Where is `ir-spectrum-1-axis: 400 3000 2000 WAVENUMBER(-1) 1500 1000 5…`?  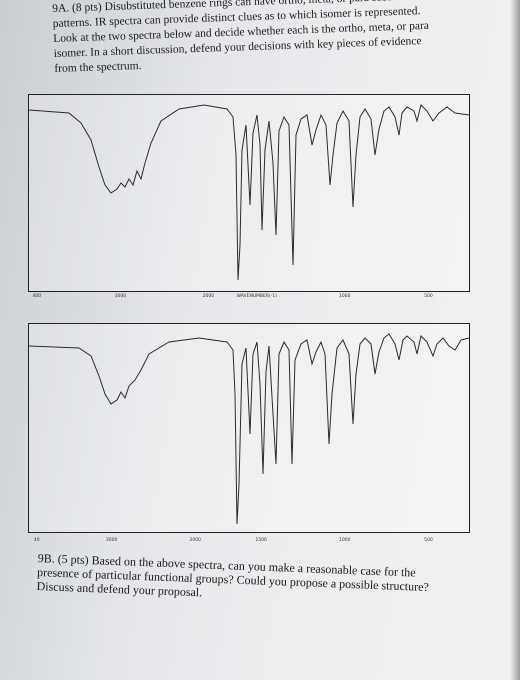 ir-spectrum-1-axis: 400 3000 2000 WAVENUMBER(-1) 1500 1000 5… is located at coordinates (248, 299).